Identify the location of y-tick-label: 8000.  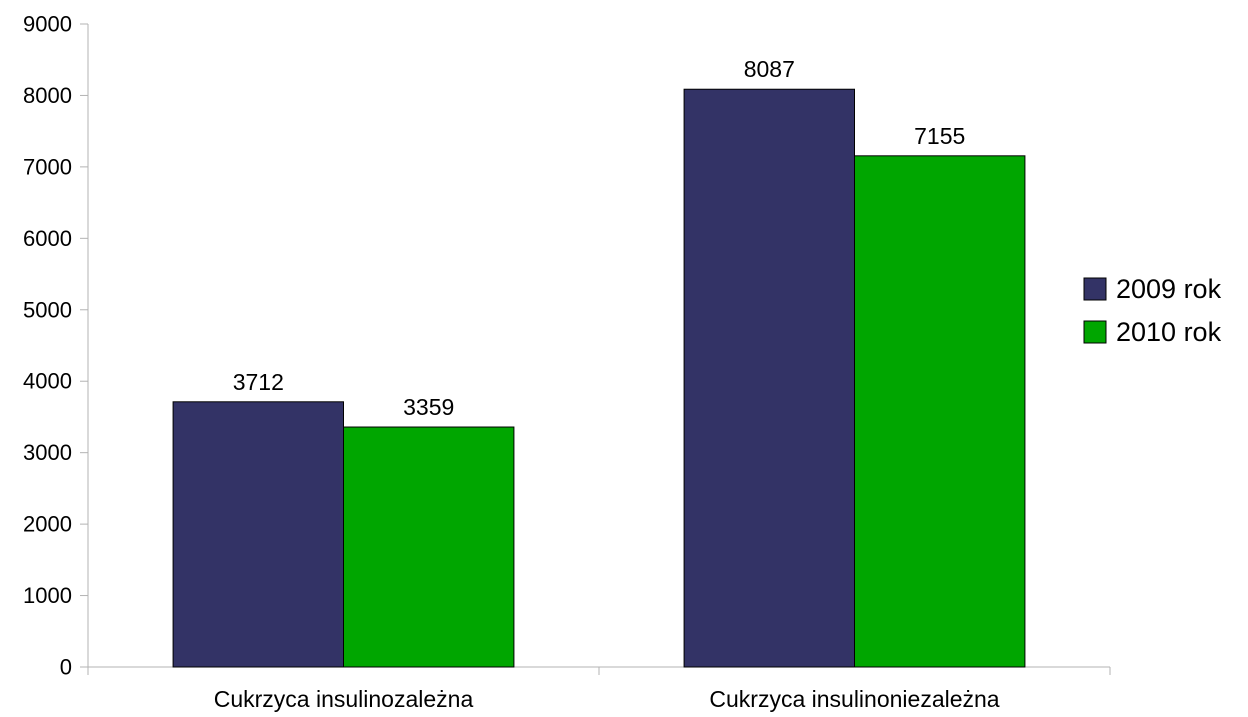
(47, 95).